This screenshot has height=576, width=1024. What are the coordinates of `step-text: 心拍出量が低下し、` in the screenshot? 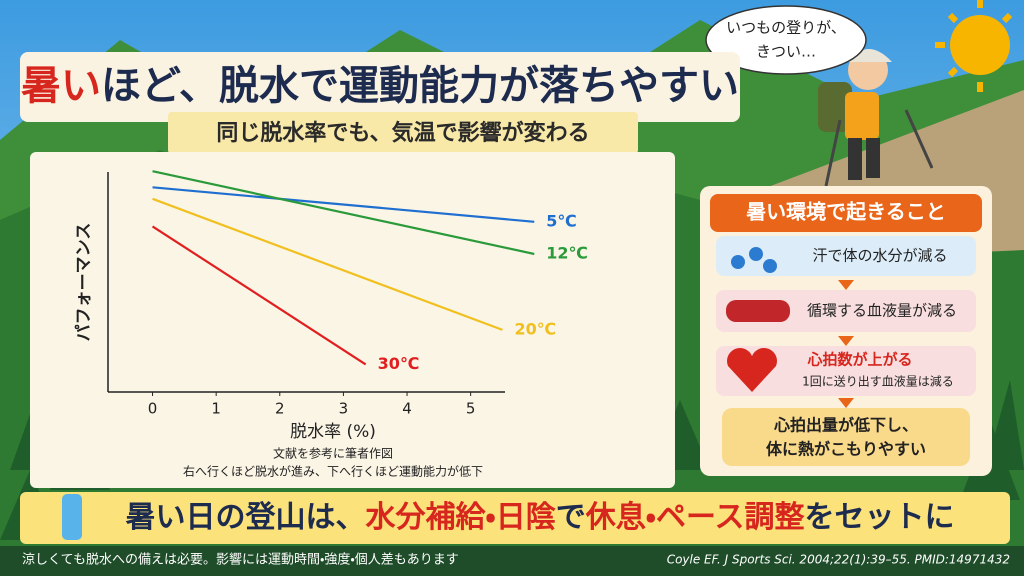 It's located at (845, 425).